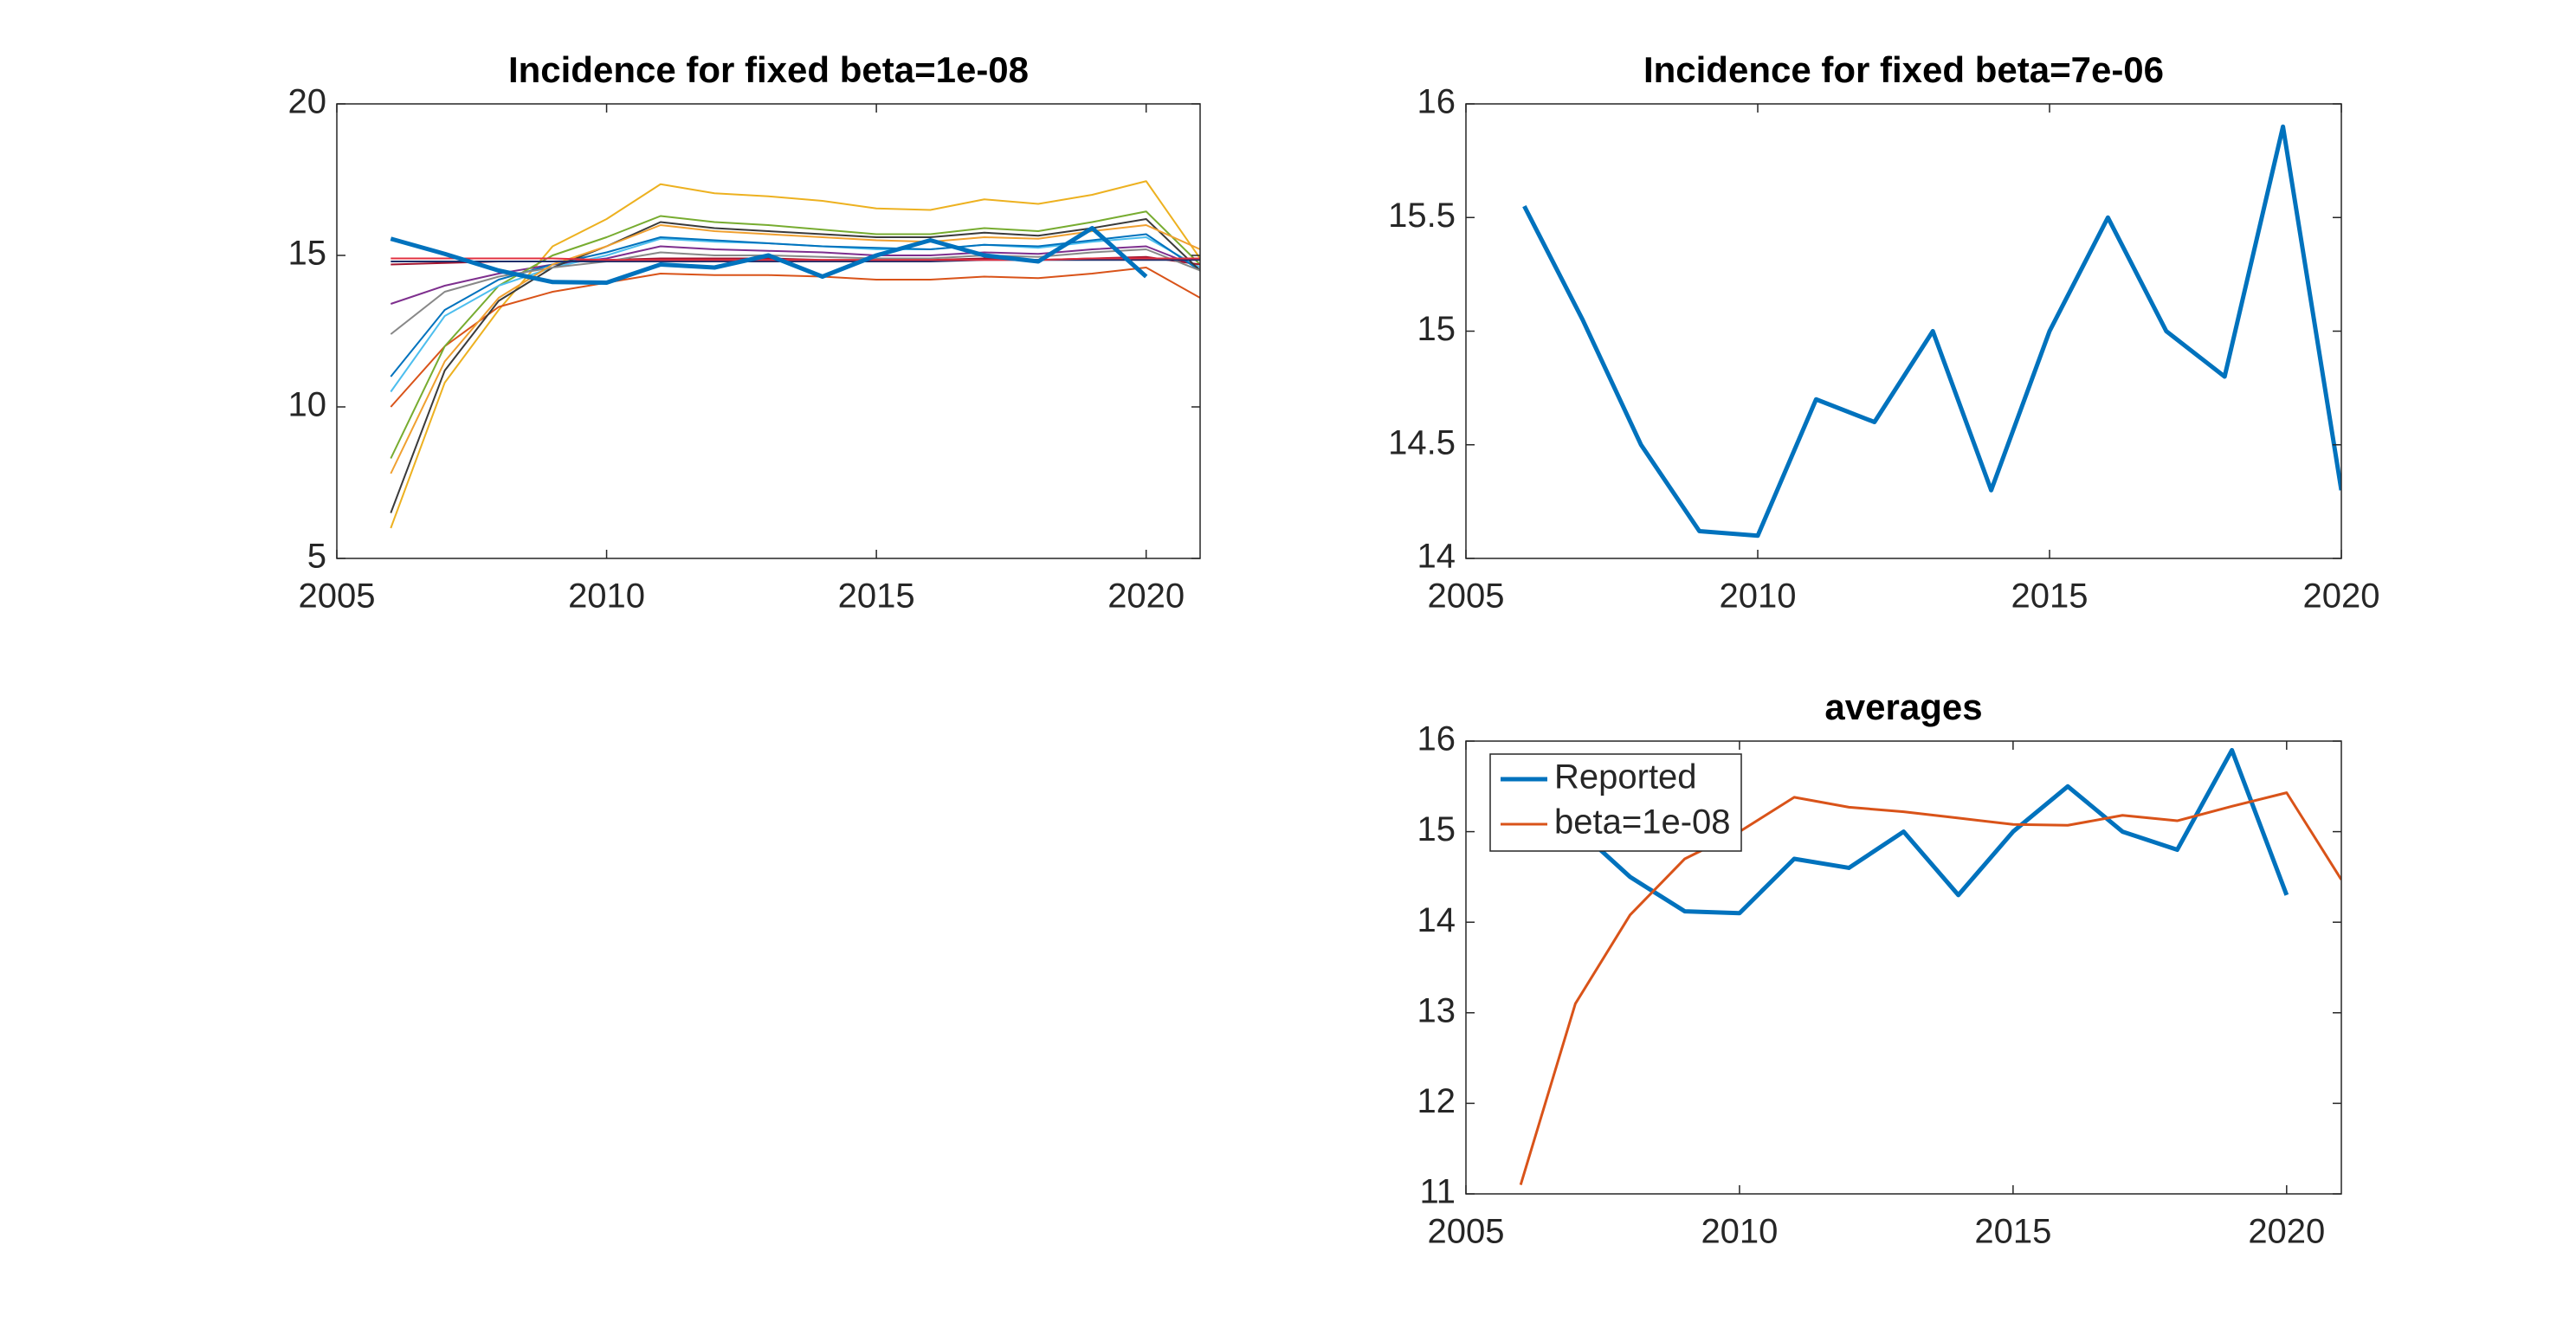 The height and width of the screenshot is (1335, 2576). What do you see at coordinates (1642, 823) in the screenshot?
I see `legend-label: beta=1e-08` at bounding box center [1642, 823].